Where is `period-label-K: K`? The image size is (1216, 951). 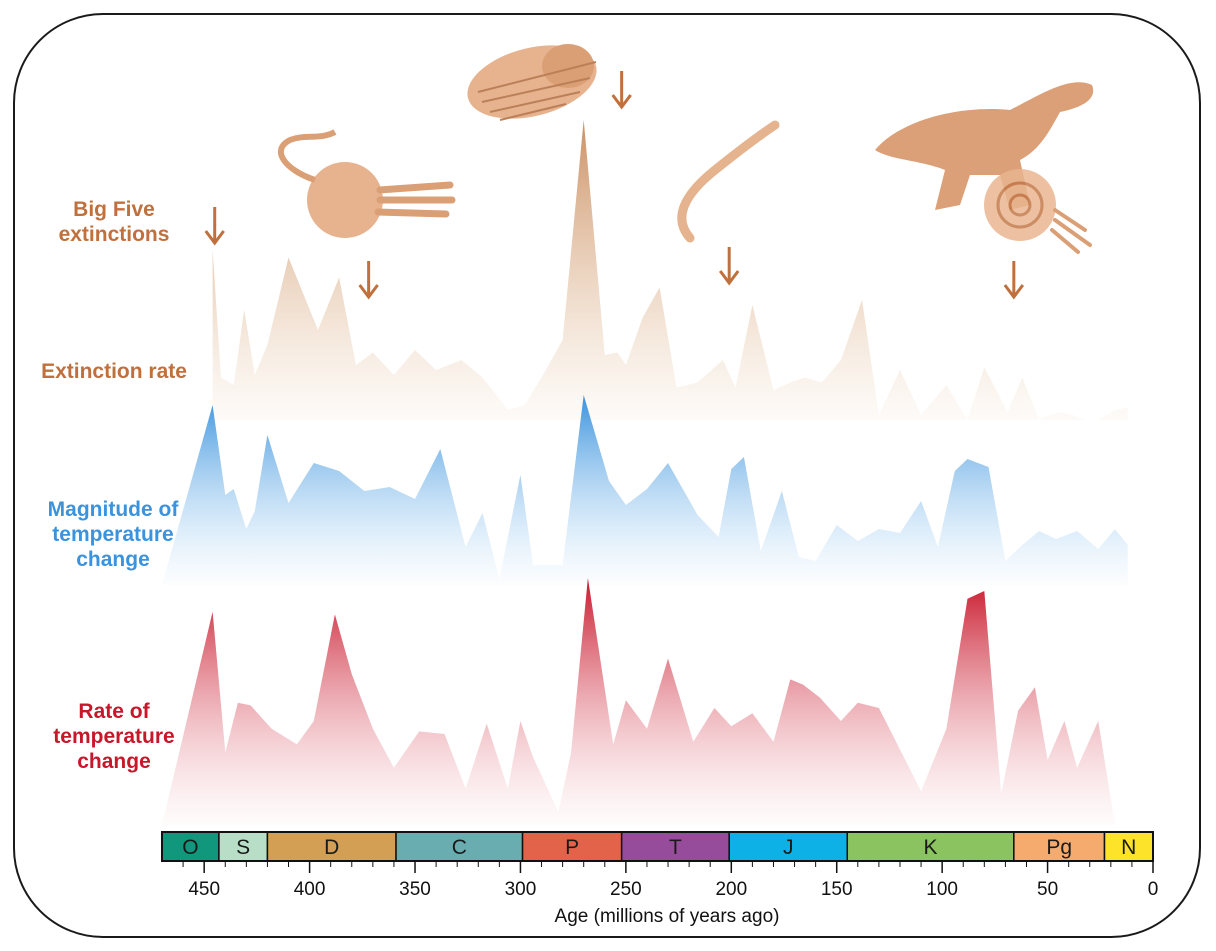 period-label-K: K is located at coordinates (931, 847).